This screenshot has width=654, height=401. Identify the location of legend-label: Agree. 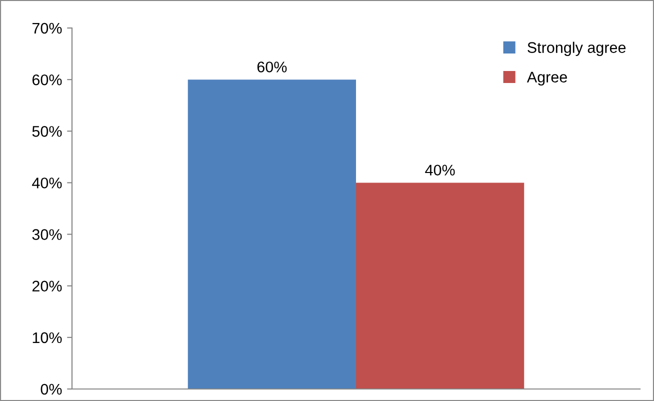
(546, 79).